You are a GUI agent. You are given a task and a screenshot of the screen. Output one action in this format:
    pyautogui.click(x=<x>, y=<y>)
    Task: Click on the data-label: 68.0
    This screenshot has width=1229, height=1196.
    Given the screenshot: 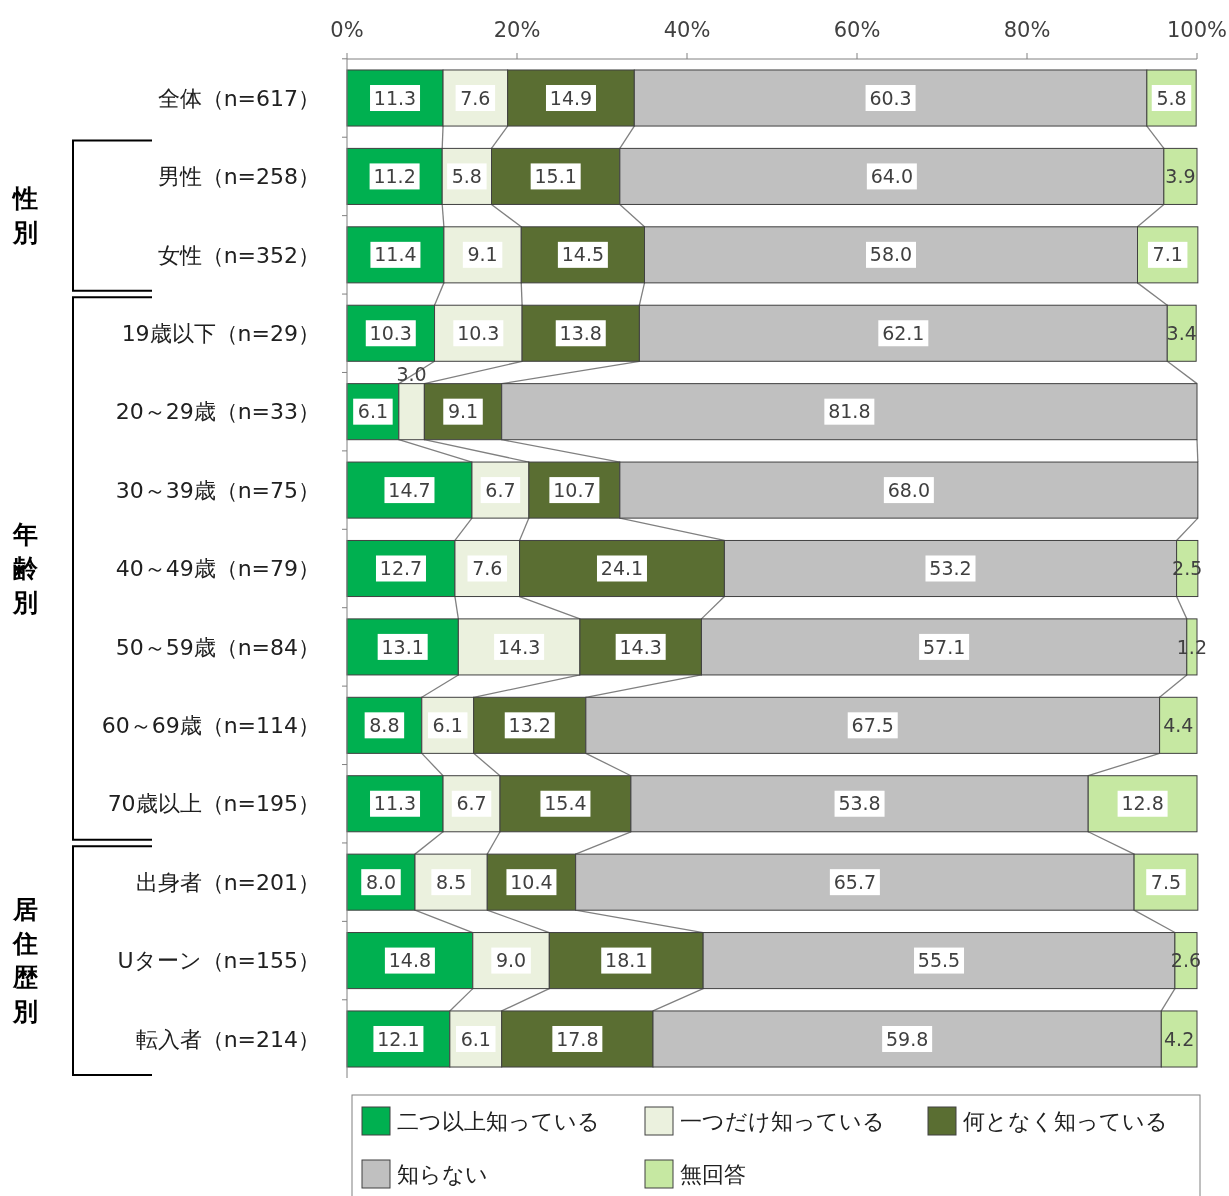 What is the action you would take?
    pyautogui.click(x=909, y=489)
    